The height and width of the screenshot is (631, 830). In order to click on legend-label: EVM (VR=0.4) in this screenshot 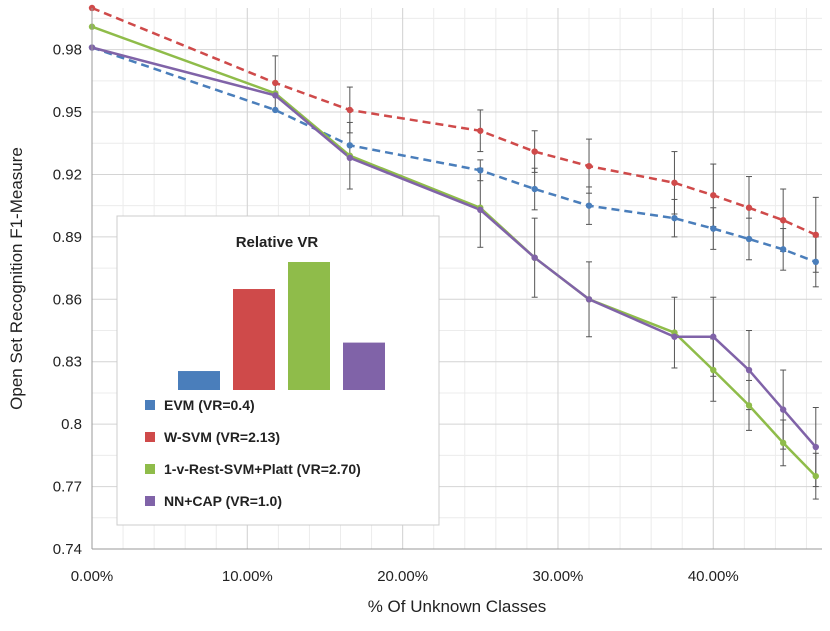, I will do `click(209, 405)`.